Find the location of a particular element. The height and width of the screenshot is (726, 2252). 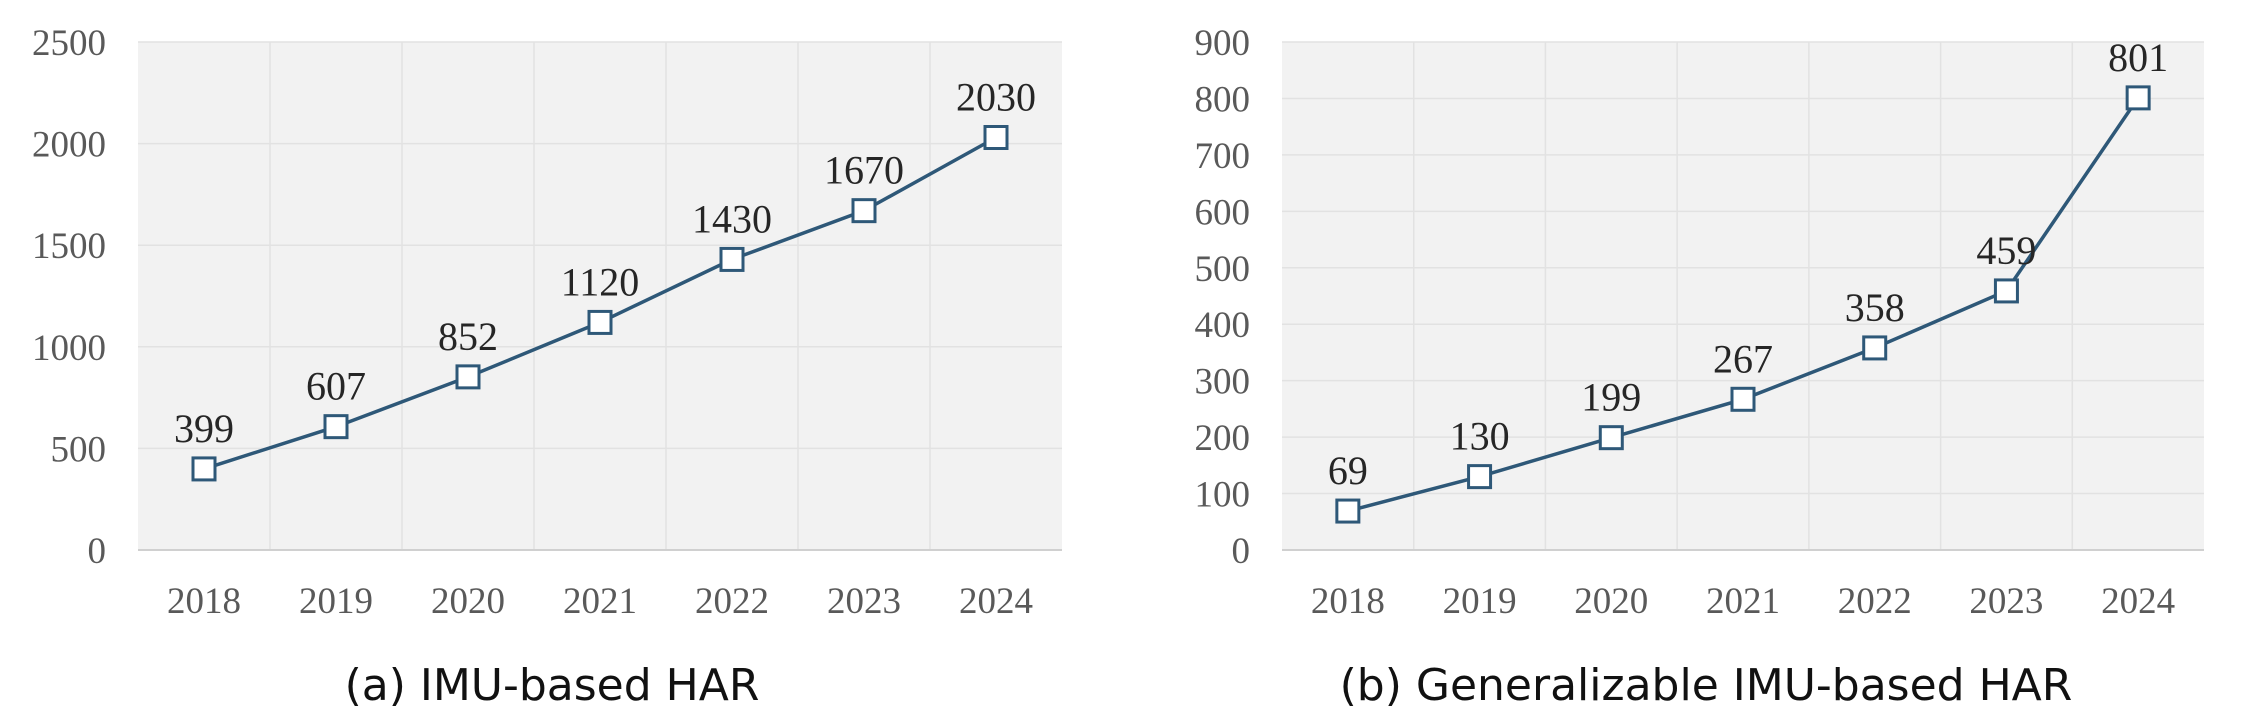

y-tick-label: 700 is located at coordinates (1223, 156).